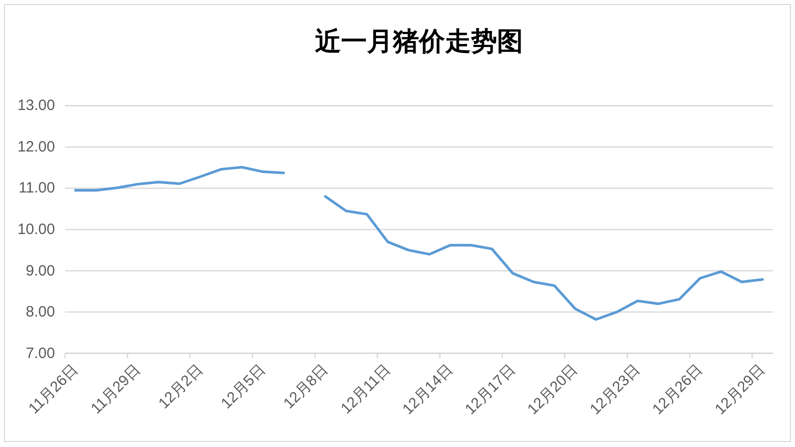 This screenshot has height=447, width=795. Describe the element at coordinates (53, 389) in the screenshot. I see `x-tick-label: 11月26日` at that location.